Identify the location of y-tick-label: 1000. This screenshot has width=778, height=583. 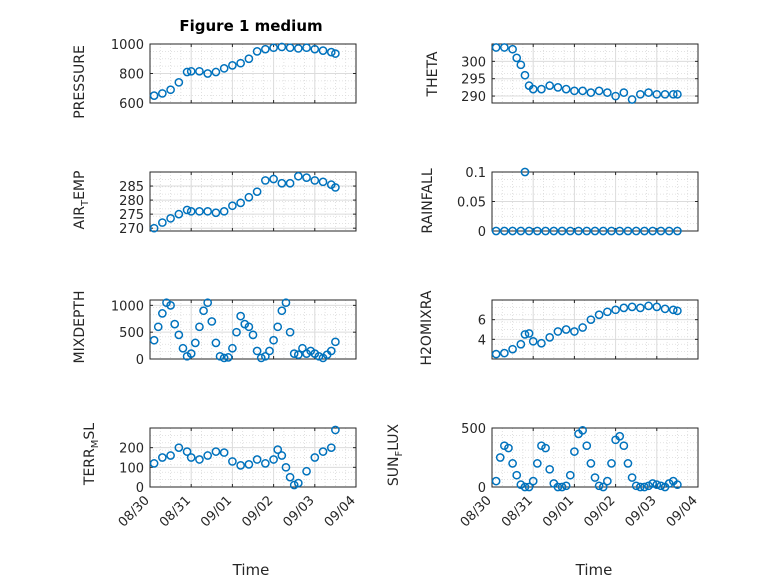
(127, 306).